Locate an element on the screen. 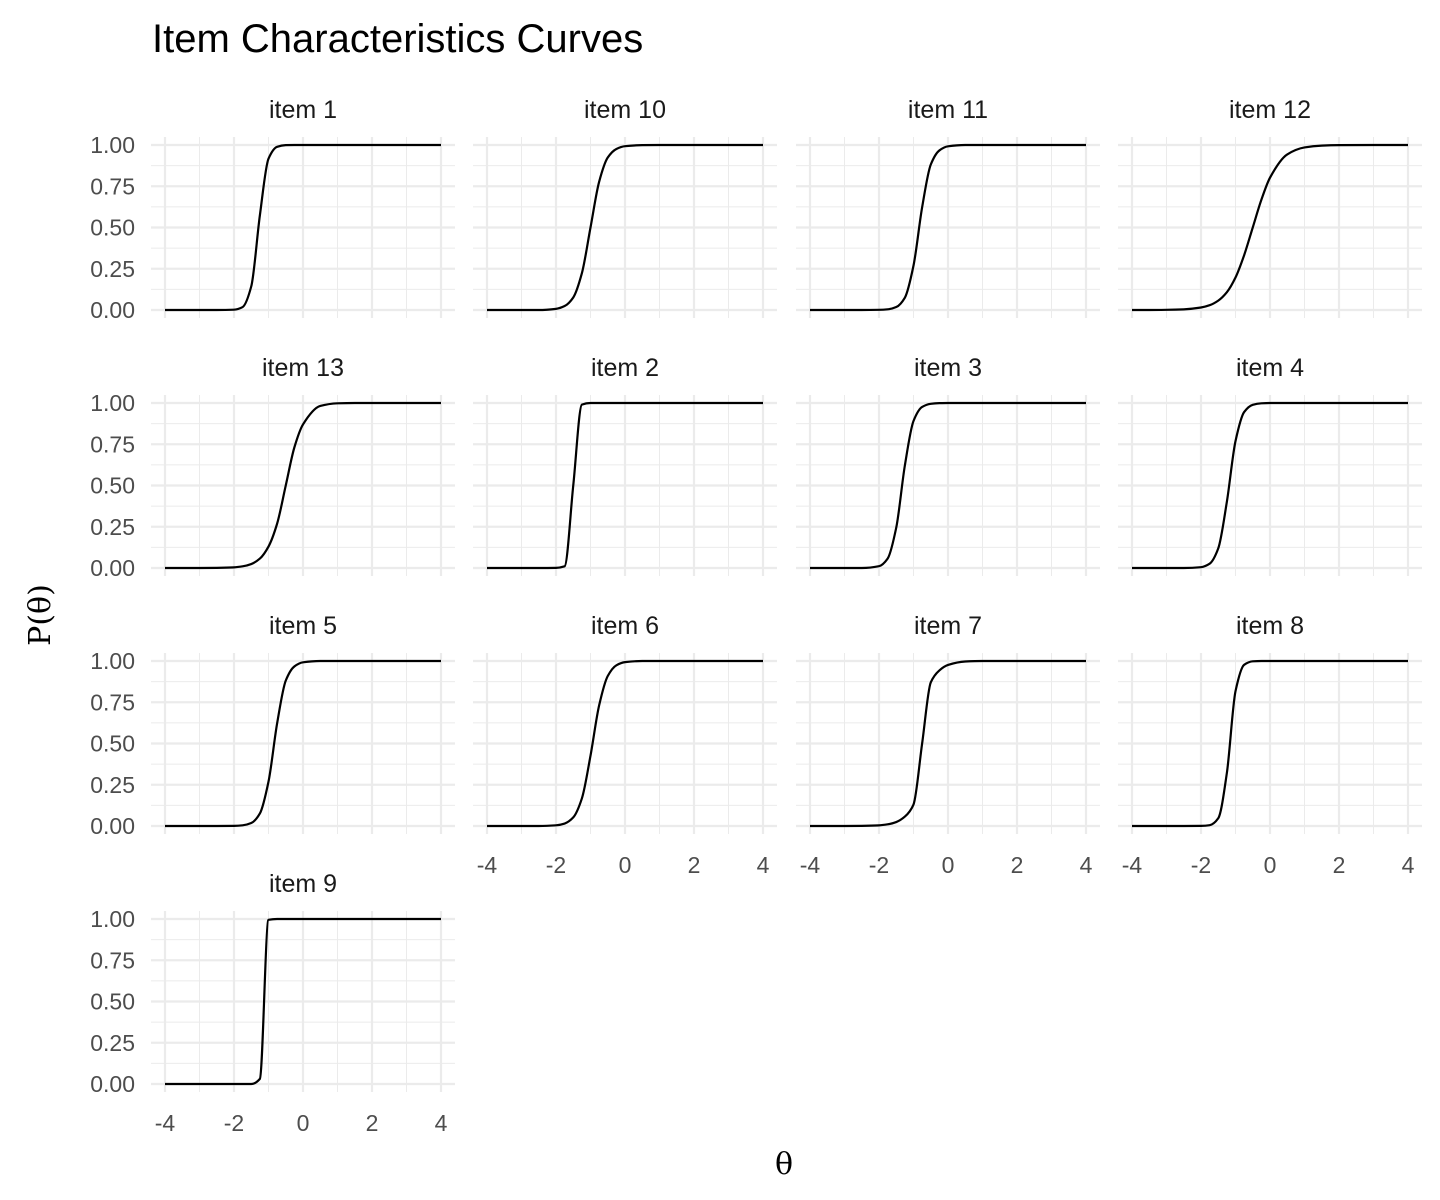 This screenshot has width=1440, height=1200. facet-label: item 2 is located at coordinates (625, 368).